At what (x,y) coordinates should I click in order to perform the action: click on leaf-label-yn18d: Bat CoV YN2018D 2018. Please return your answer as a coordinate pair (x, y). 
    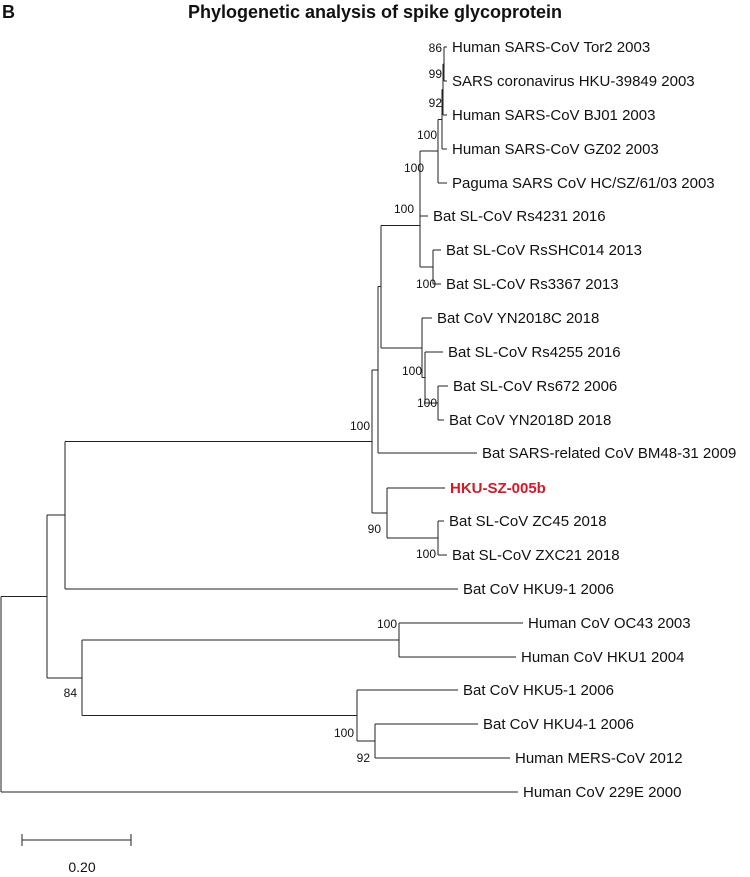
    Looking at the image, I should click on (530, 420).